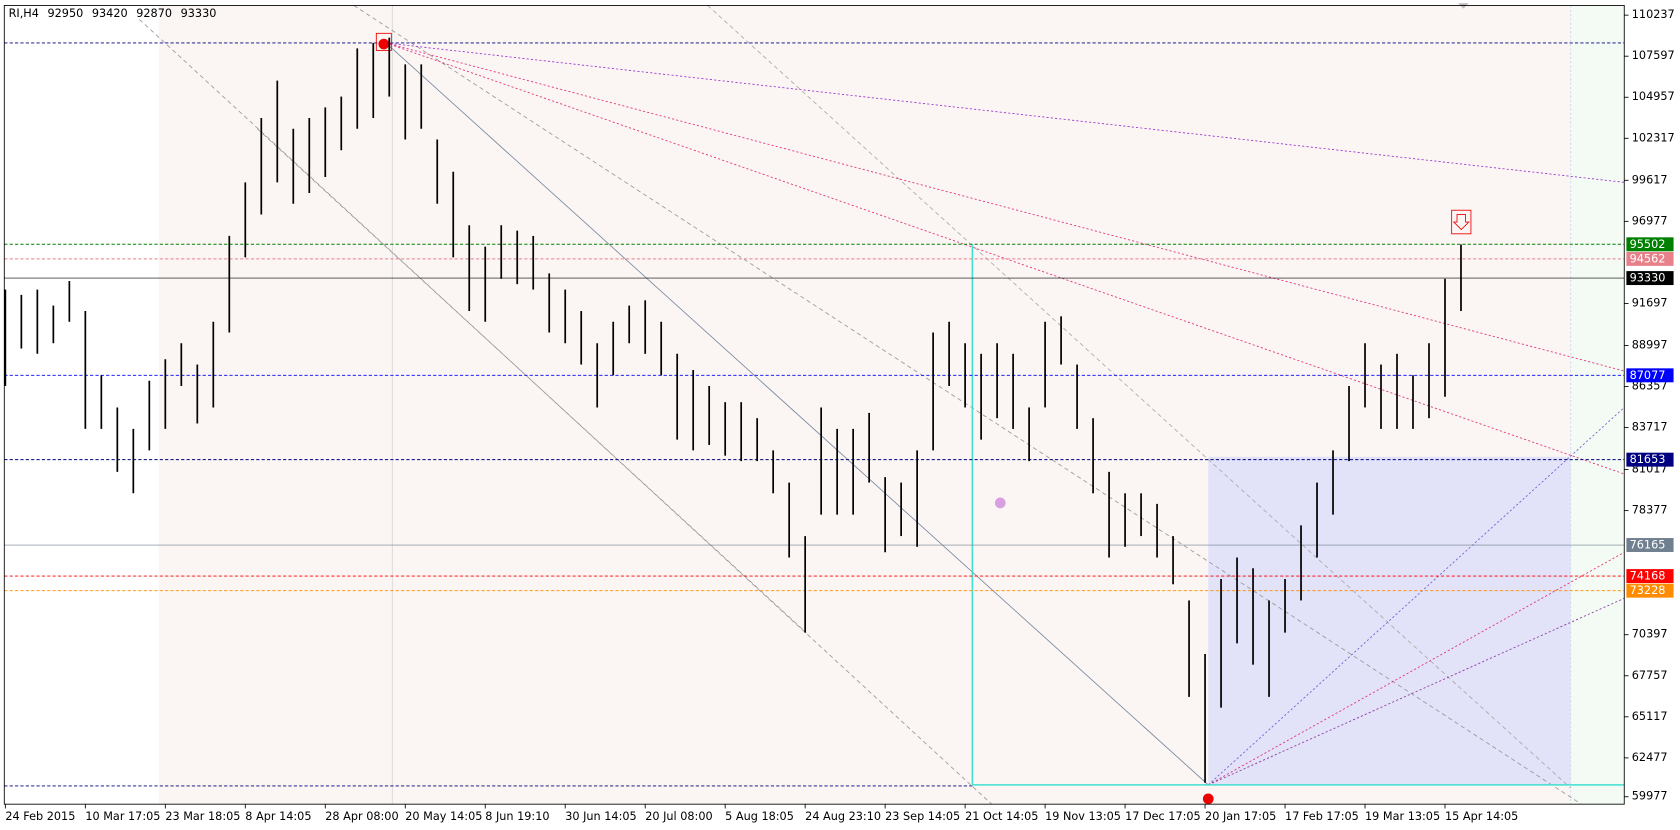  What do you see at coordinates (678, 816) in the screenshot?
I see `x-tick-label: 20 Jul 08:00` at bounding box center [678, 816].